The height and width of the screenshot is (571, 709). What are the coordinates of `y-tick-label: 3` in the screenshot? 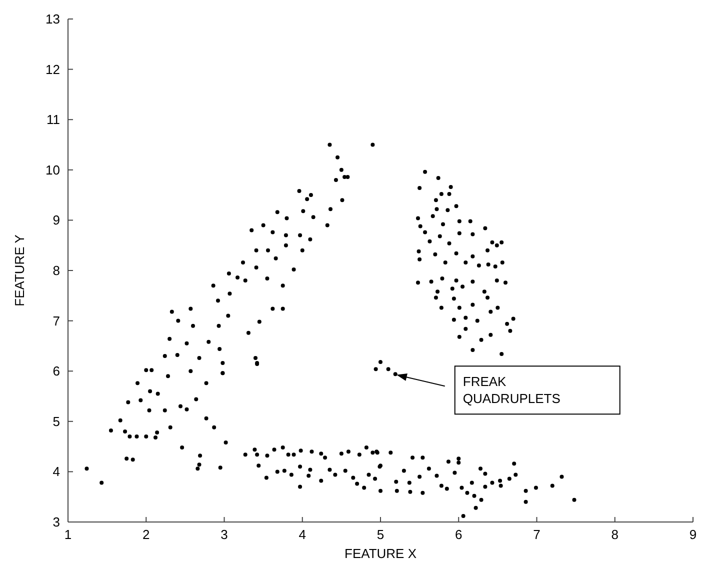 It's located at (56, 522).